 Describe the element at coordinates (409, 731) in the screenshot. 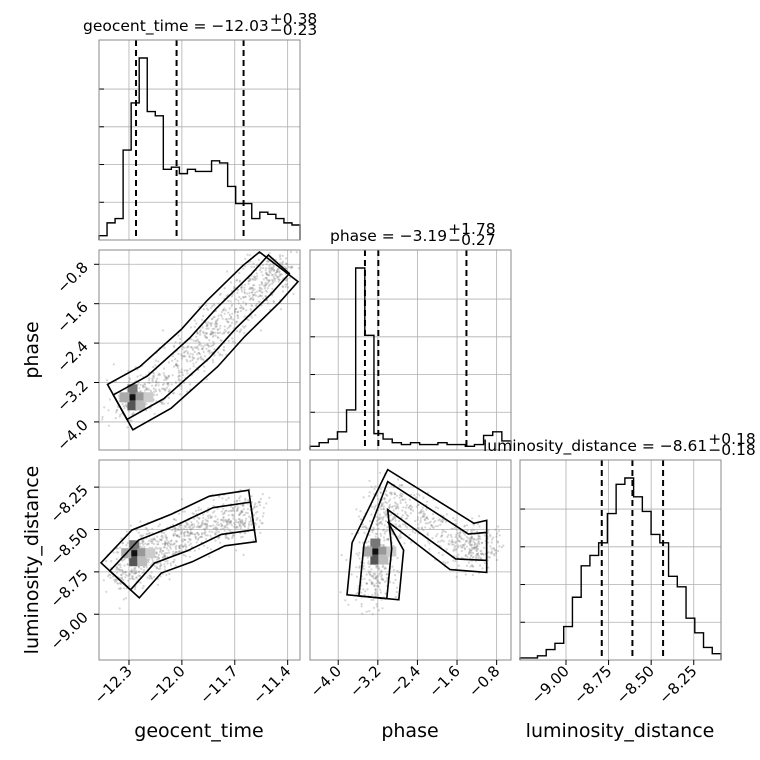

I see `x-axis-label: phase` at that location.